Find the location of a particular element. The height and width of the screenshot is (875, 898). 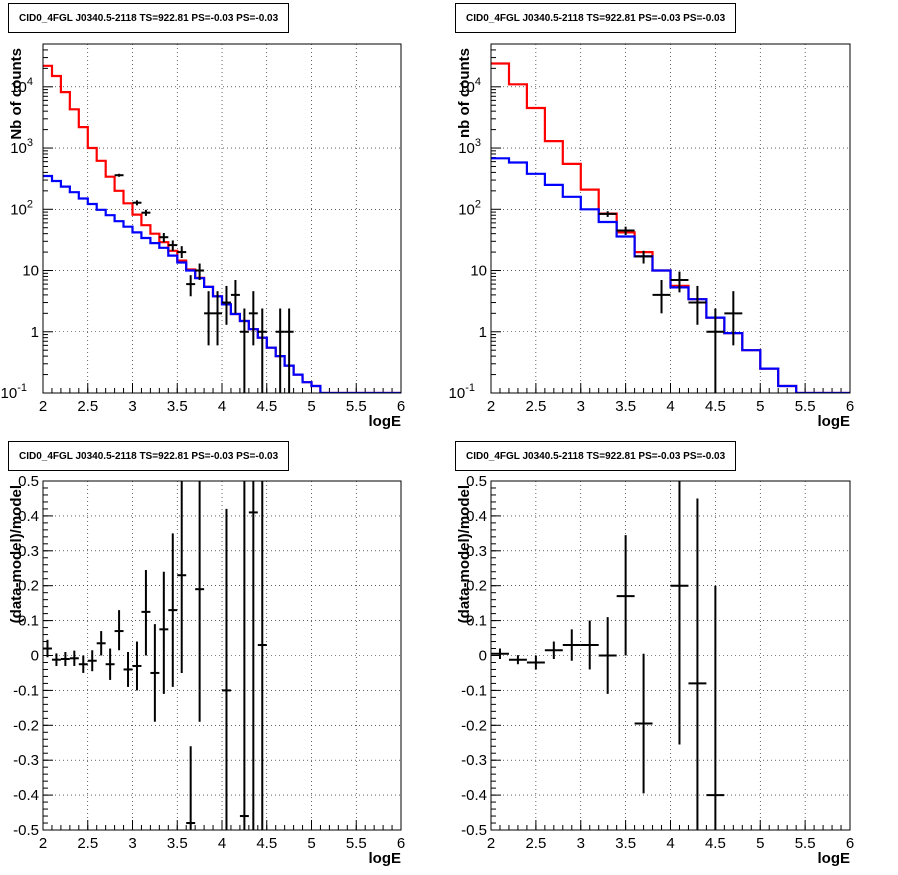

y-tick-label: -0.4 is located at coordinates (474, 795).